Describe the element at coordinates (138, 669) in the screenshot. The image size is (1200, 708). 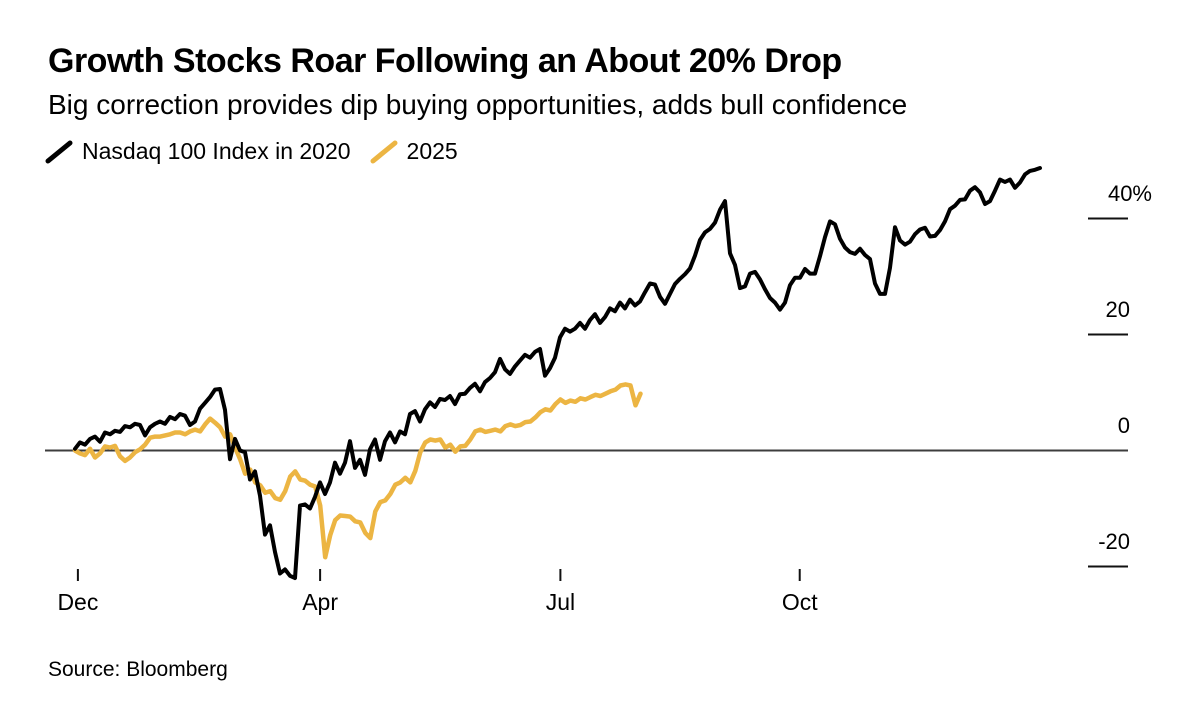
I see `source-note: Source: Bloomberg` at that location.